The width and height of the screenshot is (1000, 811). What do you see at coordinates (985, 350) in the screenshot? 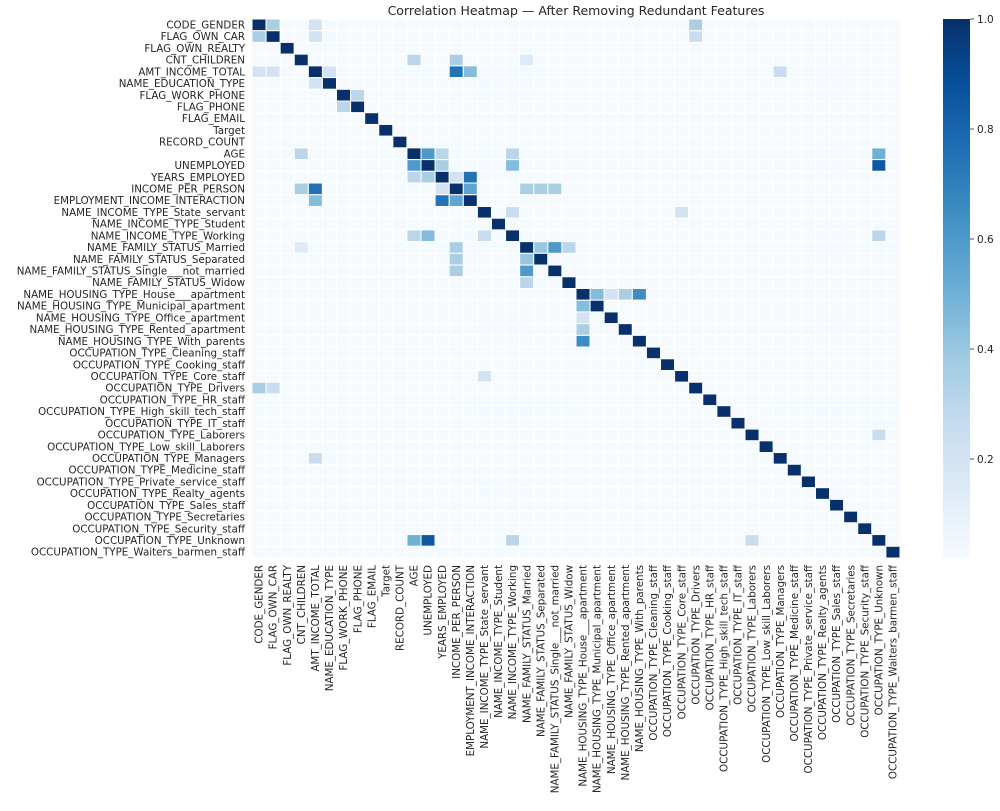
I see `colorbar-tick-label: 0.4` at bounding box center [985, 350].